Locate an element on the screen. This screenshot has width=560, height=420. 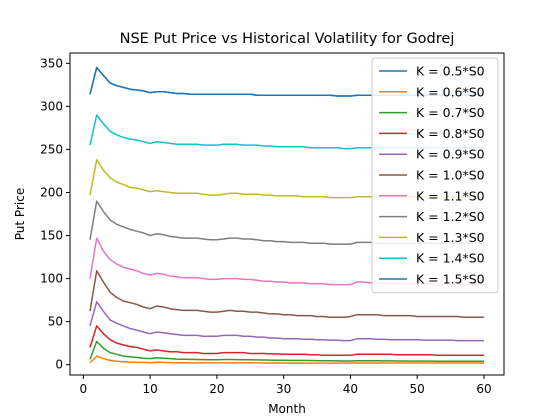
legend-entry: K = 0.7*S0 is located at coordinates (450, 112).